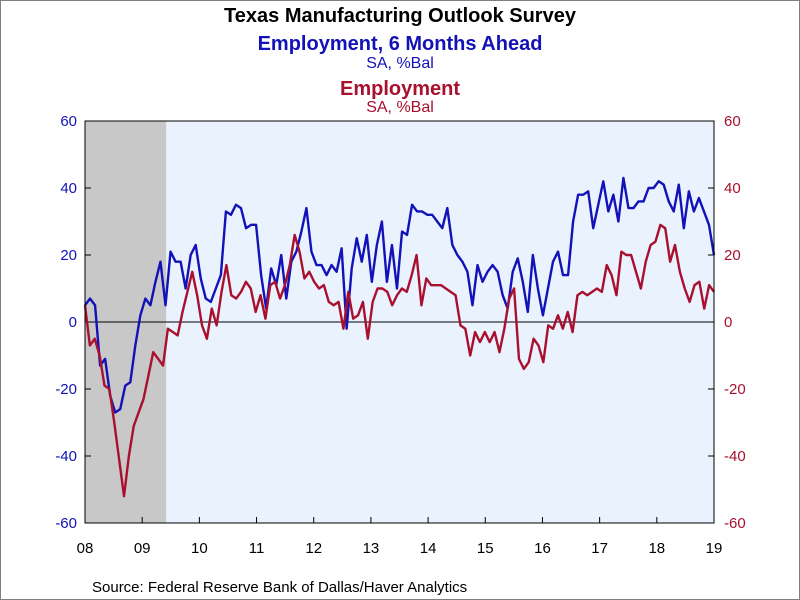 The width and height of the screenshot is (800, 600). What do you see at coordinates (313, 548) in the screenshot?
I see `x-tick-label: 12` at bounding box center [313, 548].